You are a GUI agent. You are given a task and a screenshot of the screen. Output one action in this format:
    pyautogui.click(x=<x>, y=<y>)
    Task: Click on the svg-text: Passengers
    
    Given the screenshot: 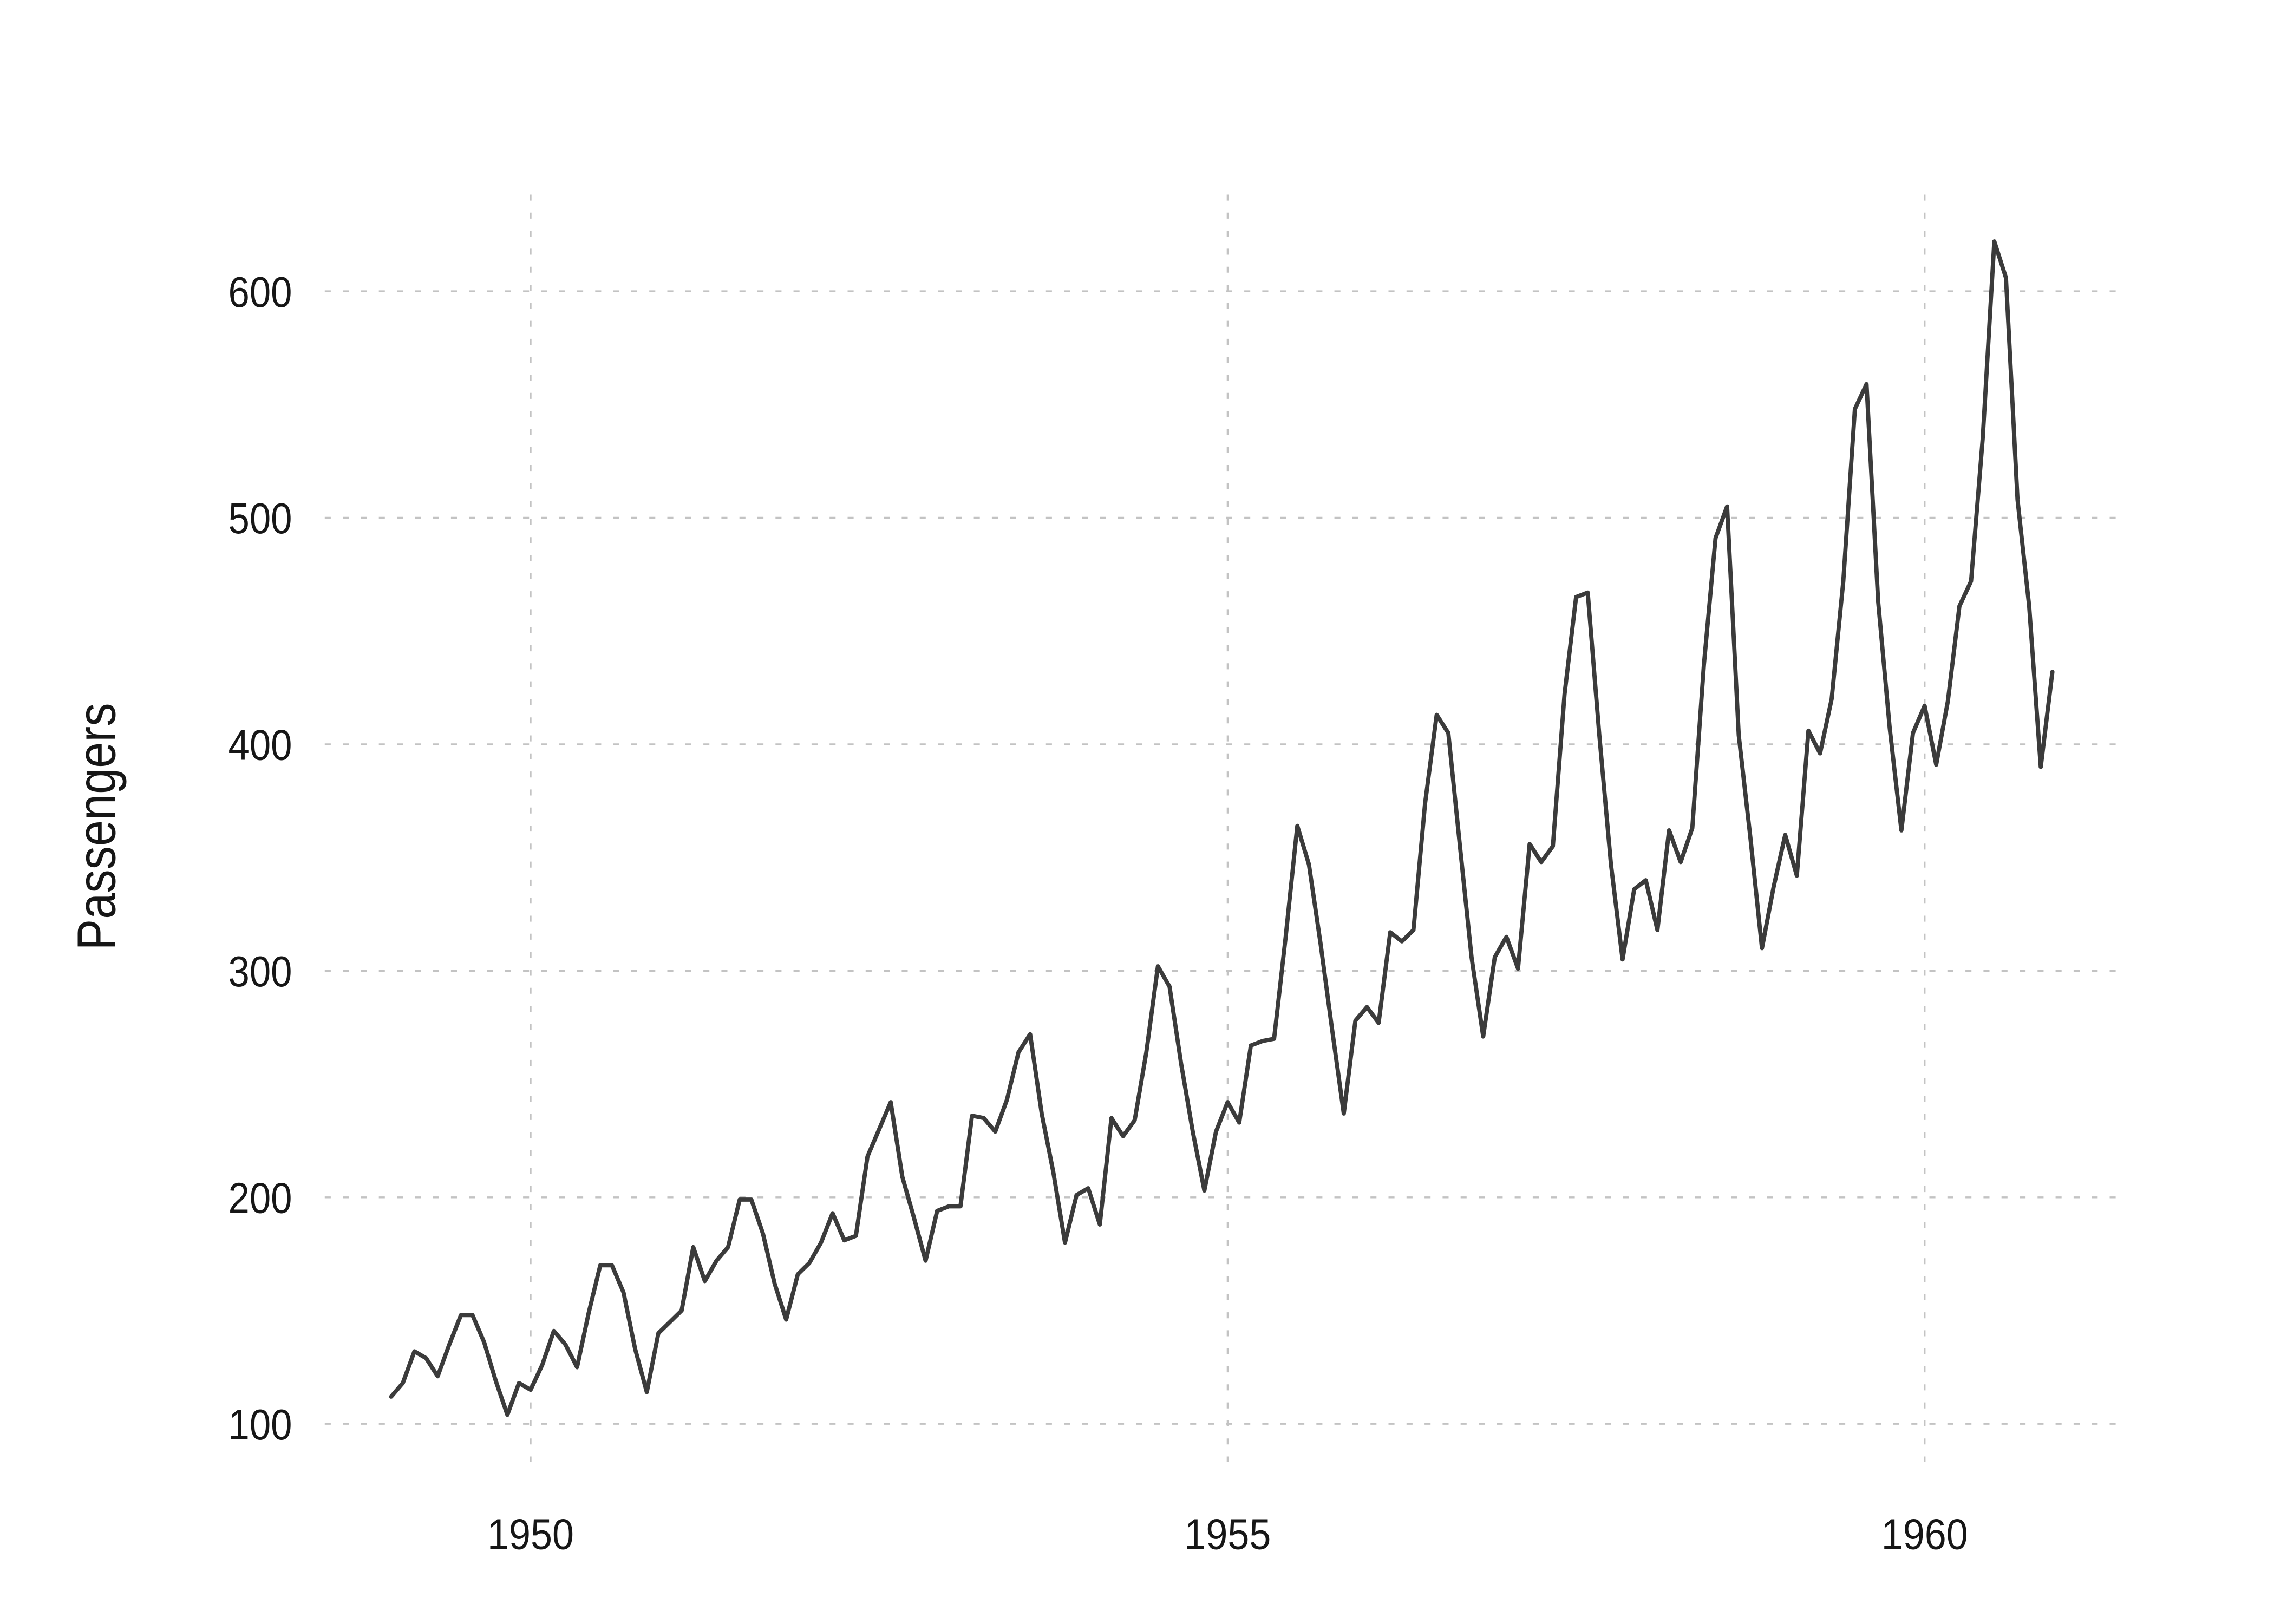 What is the action you would take?
    pyautogui.click(x=97, y=827)
    